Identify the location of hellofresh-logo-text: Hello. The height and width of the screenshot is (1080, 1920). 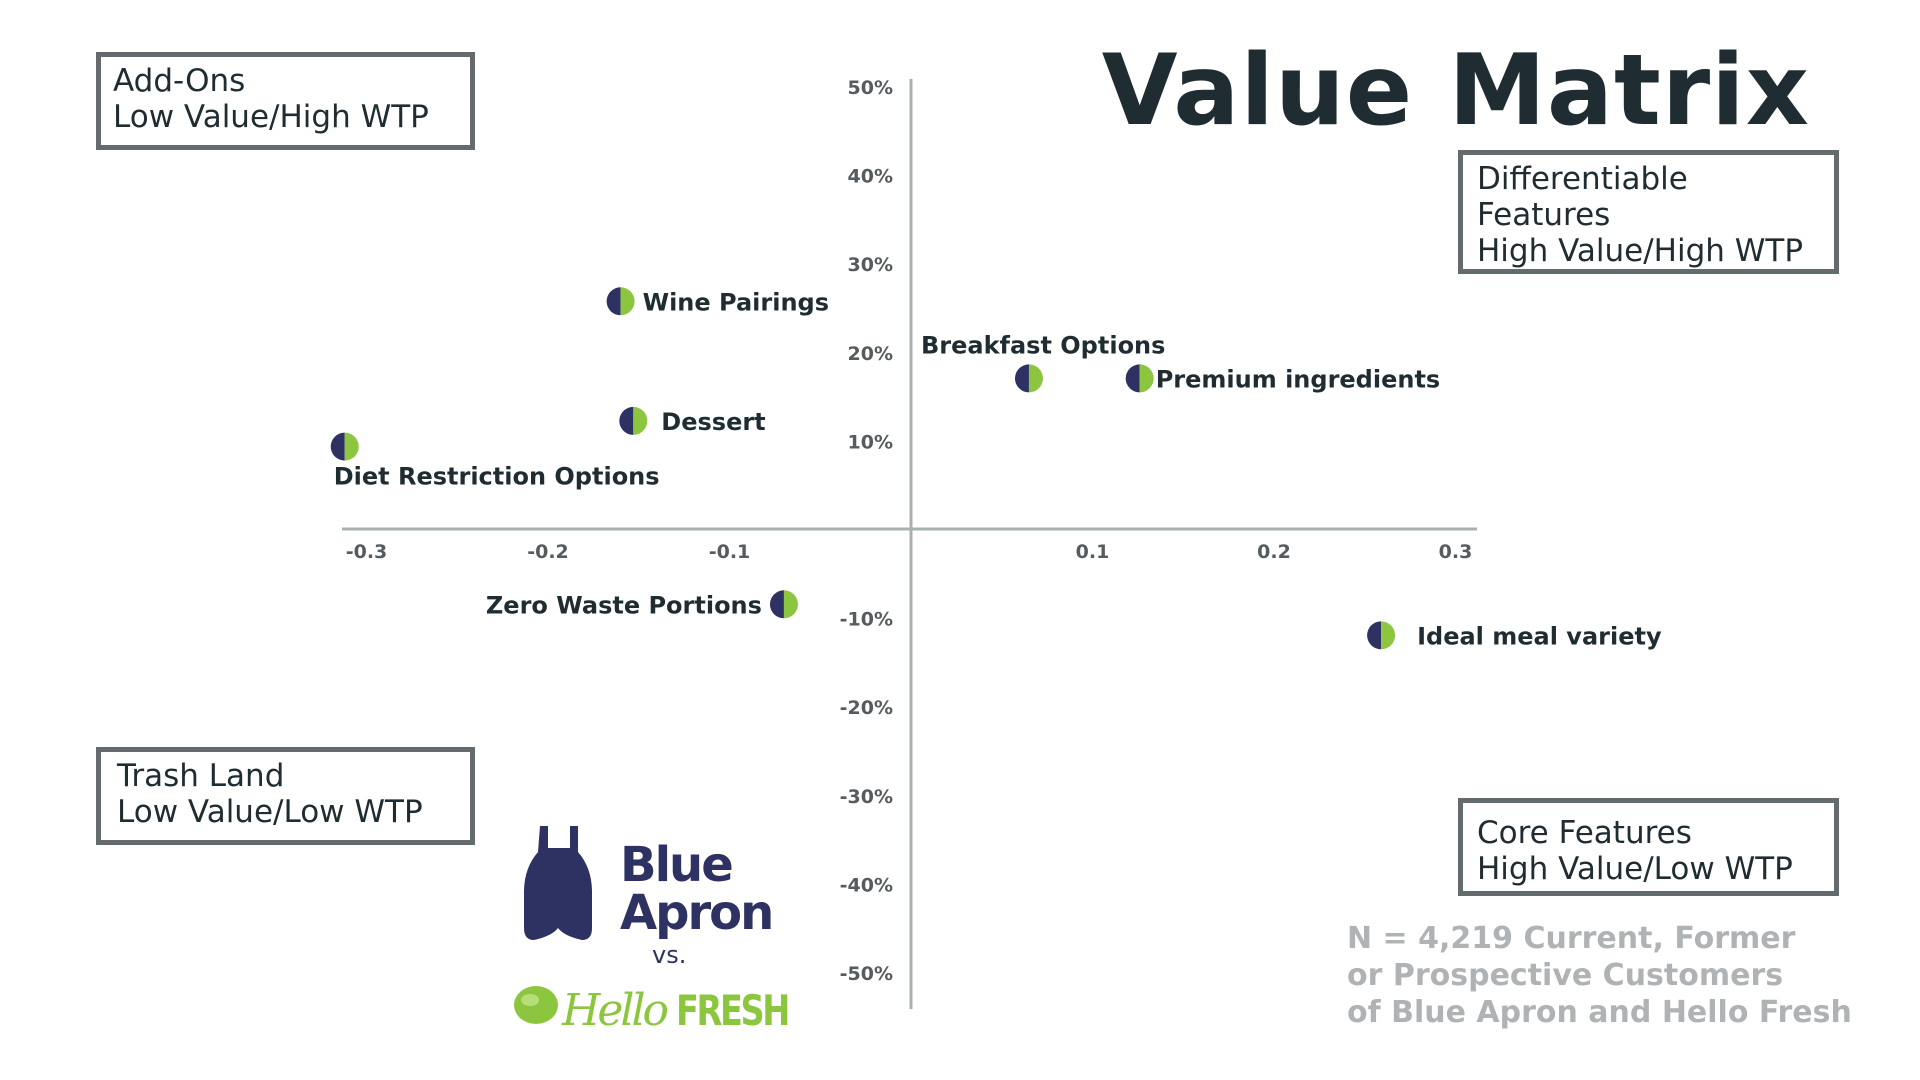
(614, 1010).